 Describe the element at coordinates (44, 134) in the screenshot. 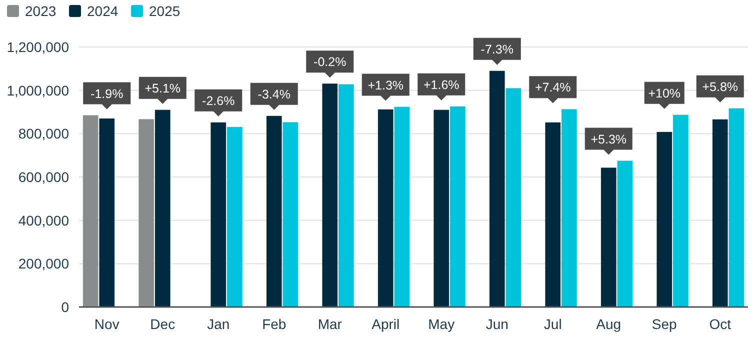

I see `y-tick-label: 800,000` at that location.